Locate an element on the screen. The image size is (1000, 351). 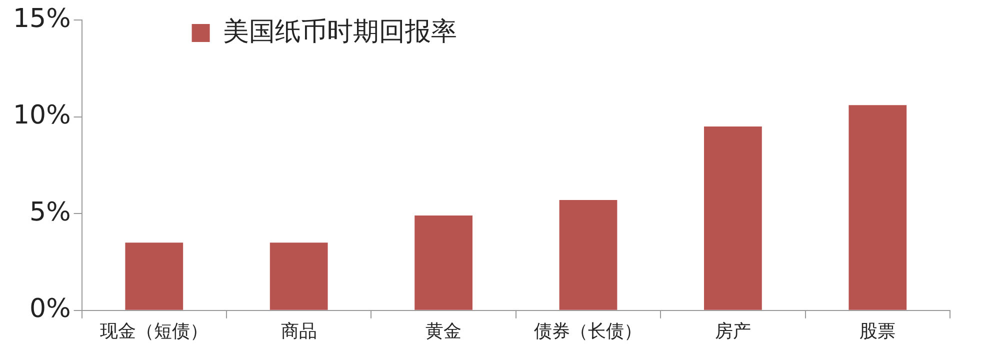
x-tick-label: 房产 is located at coordinates (732, 331).